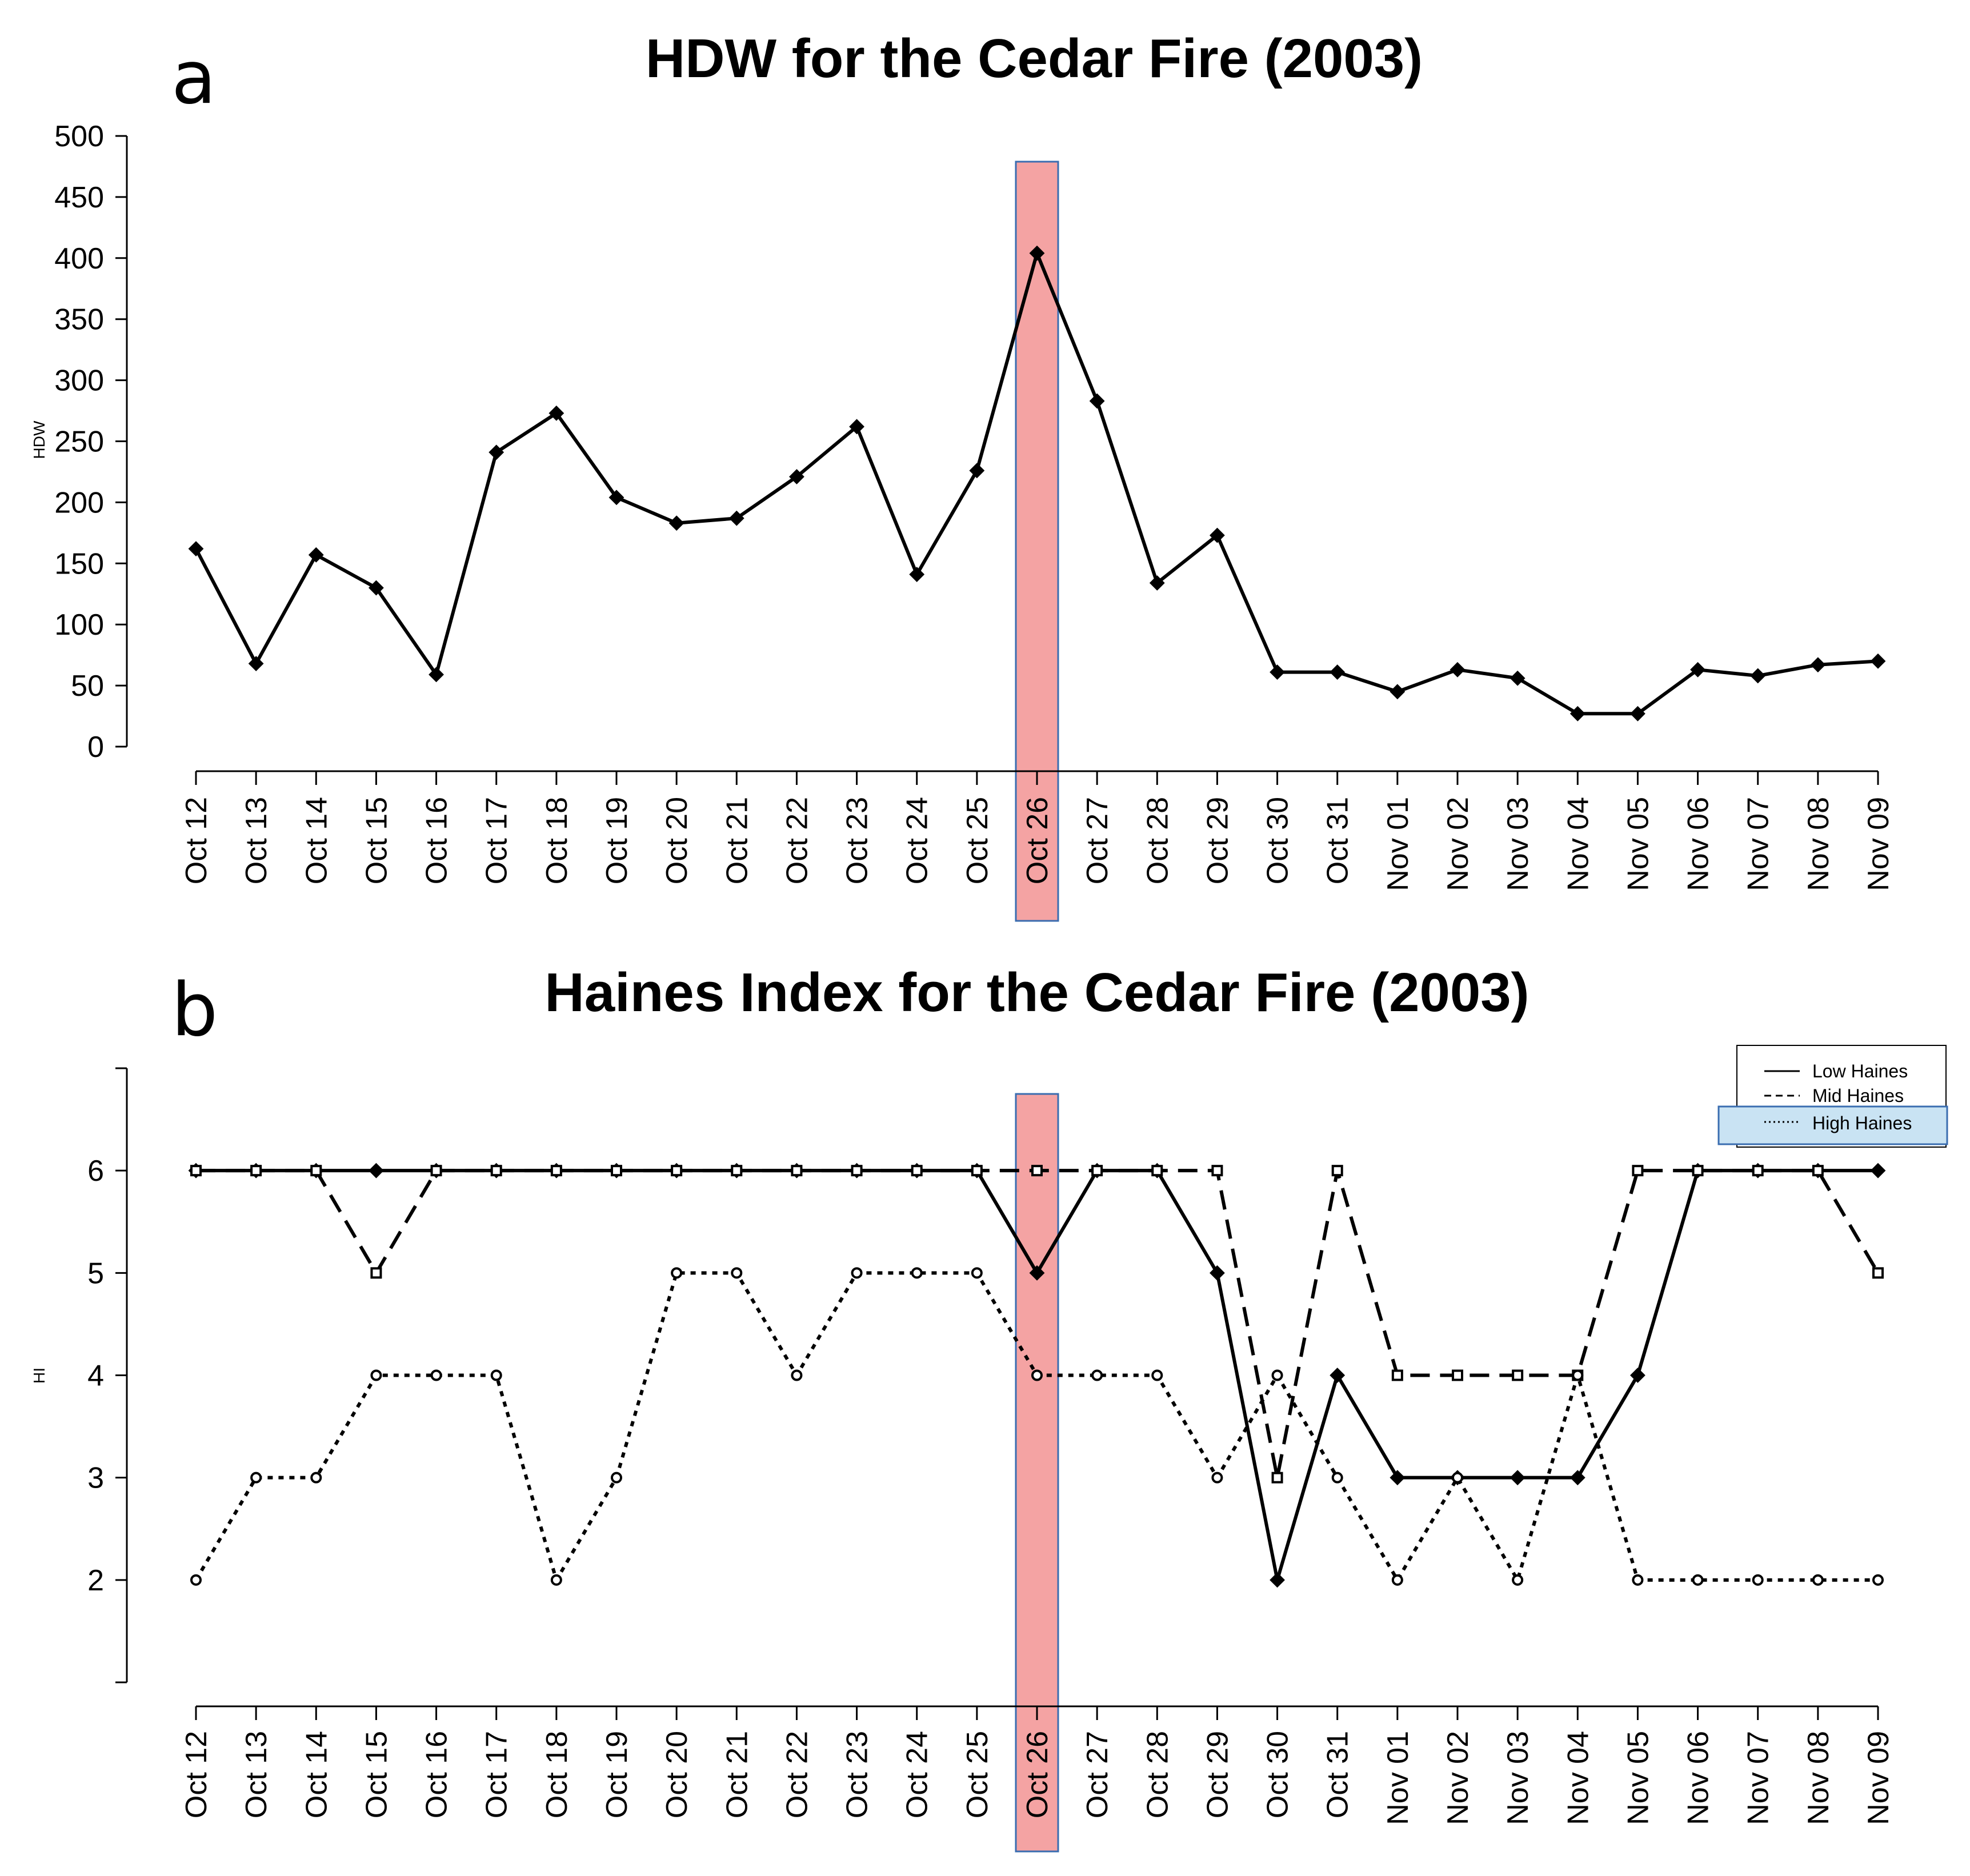 The image size is (1970, 1876). What do you see at coordinates (497, 1774) in the screenshot?
I see `x-tick-label-oct-17: Oct 17` at bounding box center [497, 1774].